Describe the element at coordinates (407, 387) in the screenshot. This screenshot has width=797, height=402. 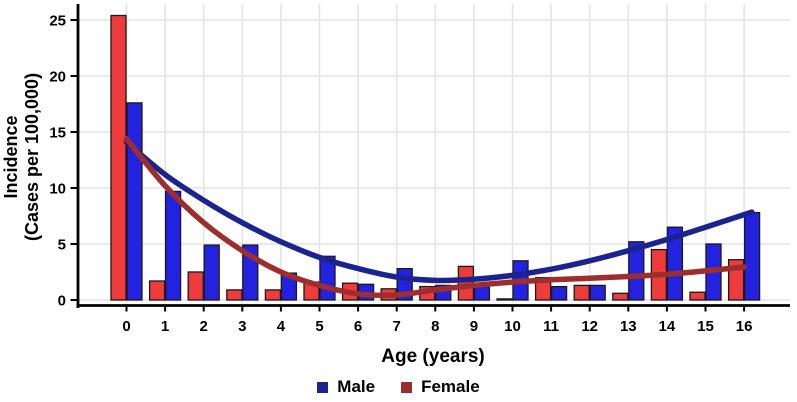
I see `female-legend-swatch-icon` at that location.